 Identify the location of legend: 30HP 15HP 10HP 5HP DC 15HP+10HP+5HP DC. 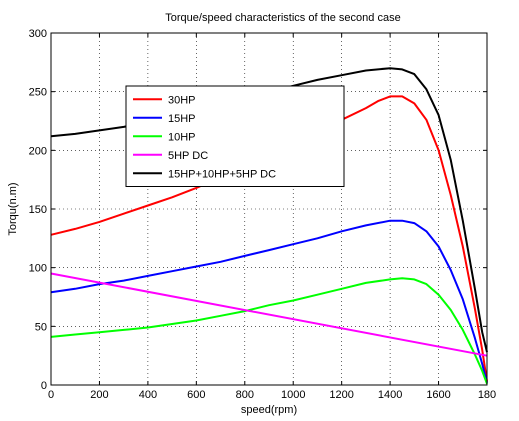
(235, 136).